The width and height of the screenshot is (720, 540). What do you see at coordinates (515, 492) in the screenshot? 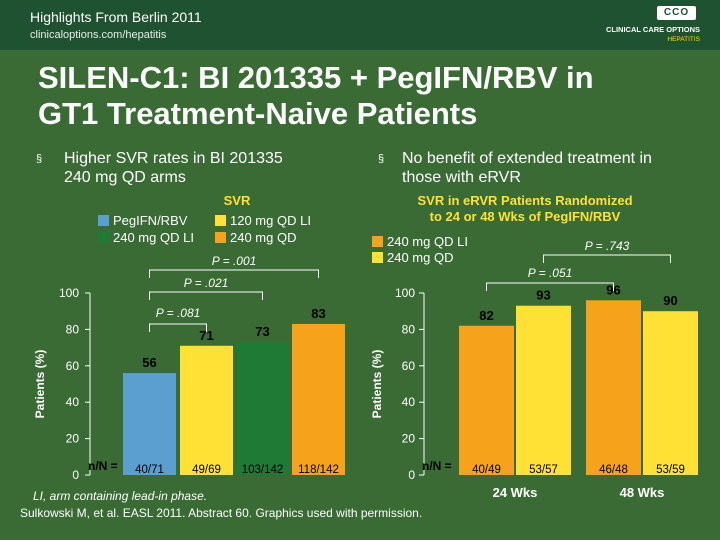
I see `right-group-label: 24 Wks` at bounding box center [515, 492].